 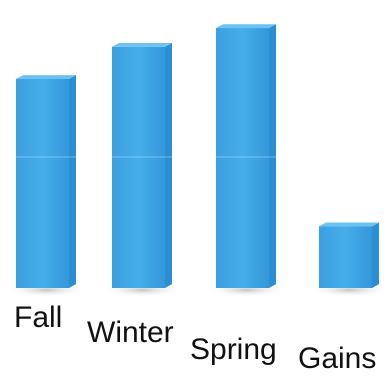 What do you see at coordinates (38, 317) in the screenshot?
I see `category-label-fall: Fall` at bounding box center [38, 317].